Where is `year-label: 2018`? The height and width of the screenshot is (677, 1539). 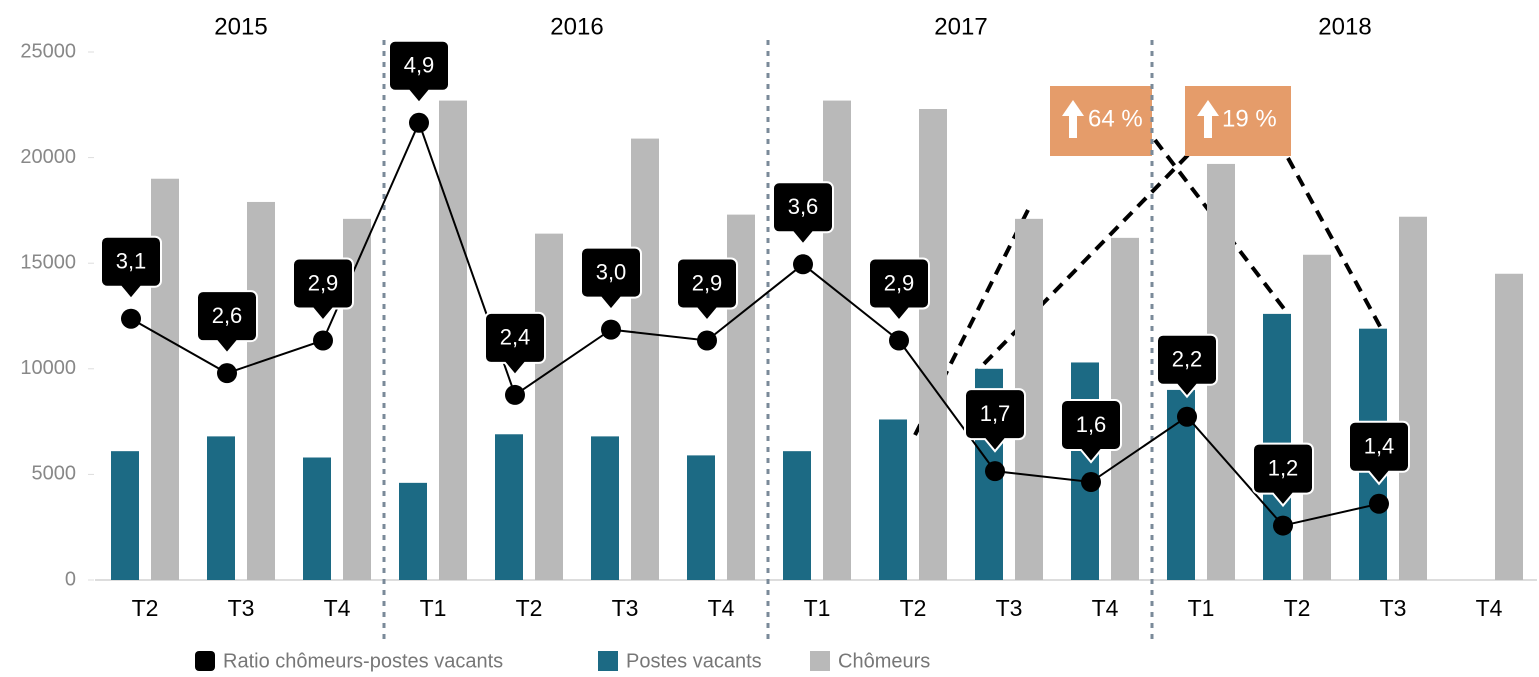 year-label: 2018 is located at coordinates (1344, 26).